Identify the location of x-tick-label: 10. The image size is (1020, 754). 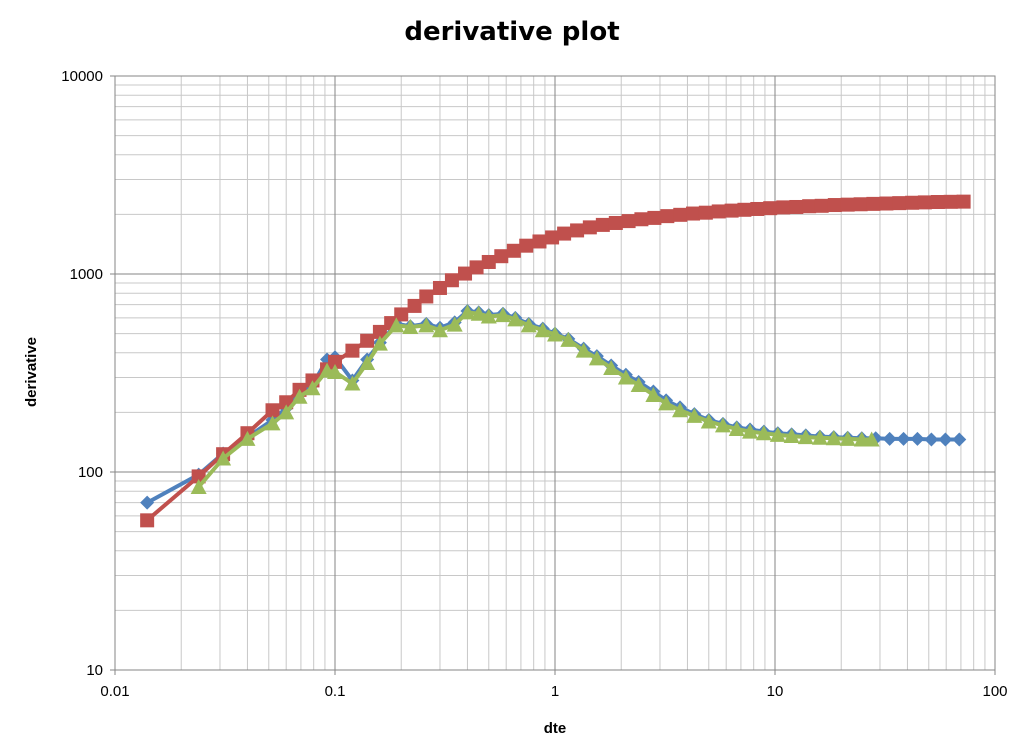
(775, 691).